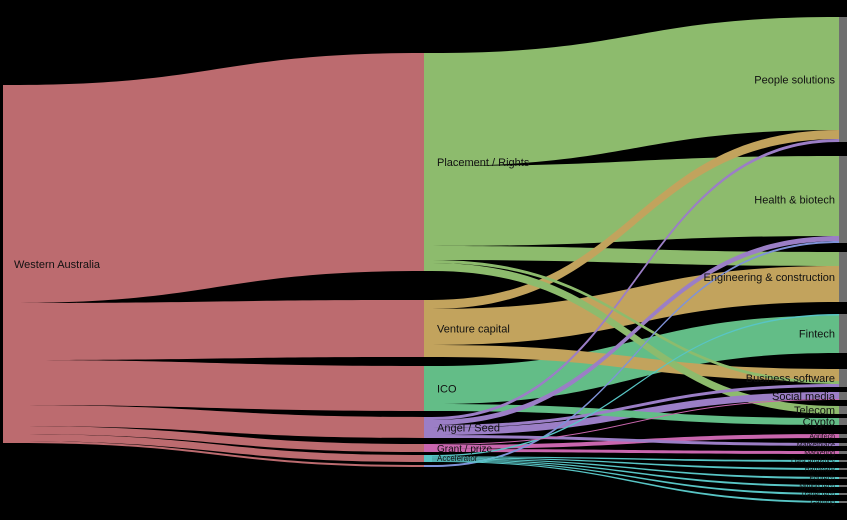 The width and height of the screenshot is (847, 520). Describe the element at coordinates (820, 470) in the screenshot. I see `sankey-label-hardware: Hardware` at that location.